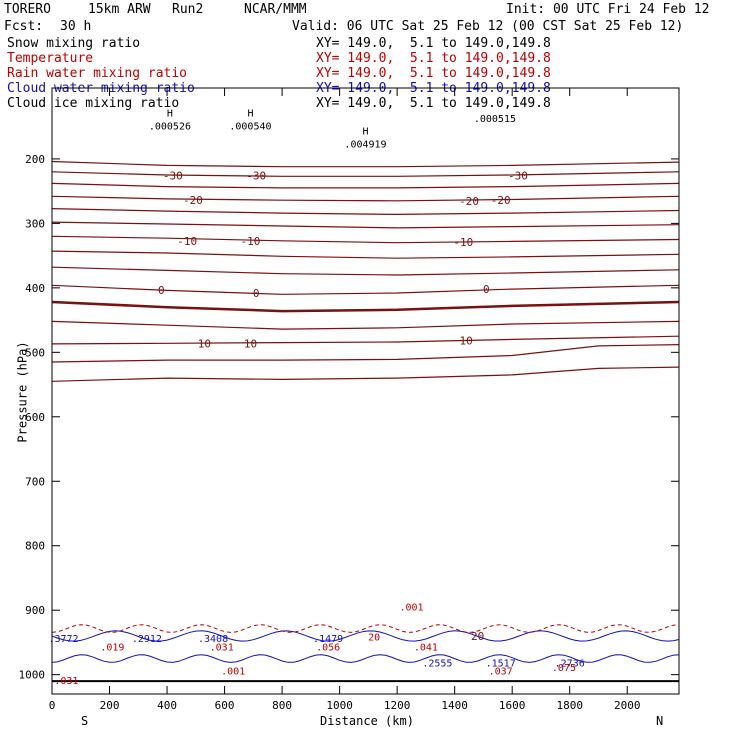 This screenshot has width=740, height=740. Describe the element at coordinates (365, 658) in the screenshot. I see `cloud-water-contour-lower` at that location.